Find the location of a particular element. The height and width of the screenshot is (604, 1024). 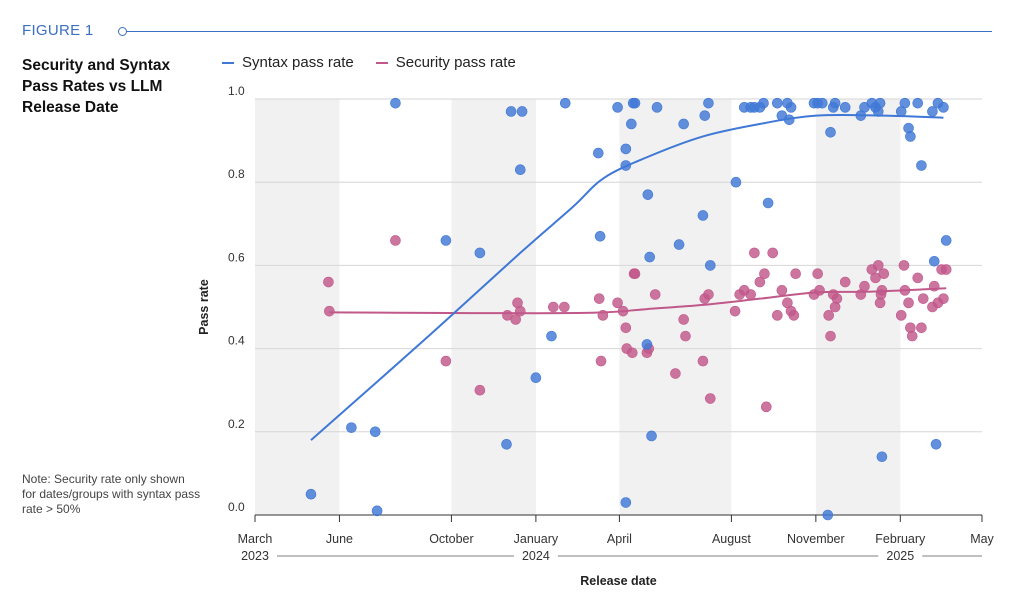

figure-rule is located at coordinates (556, 31).